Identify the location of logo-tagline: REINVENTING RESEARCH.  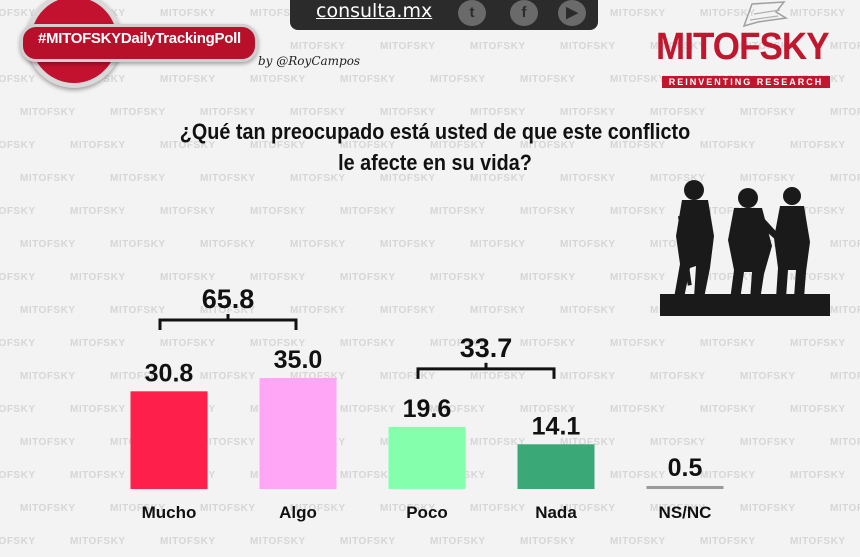
(746, 82).